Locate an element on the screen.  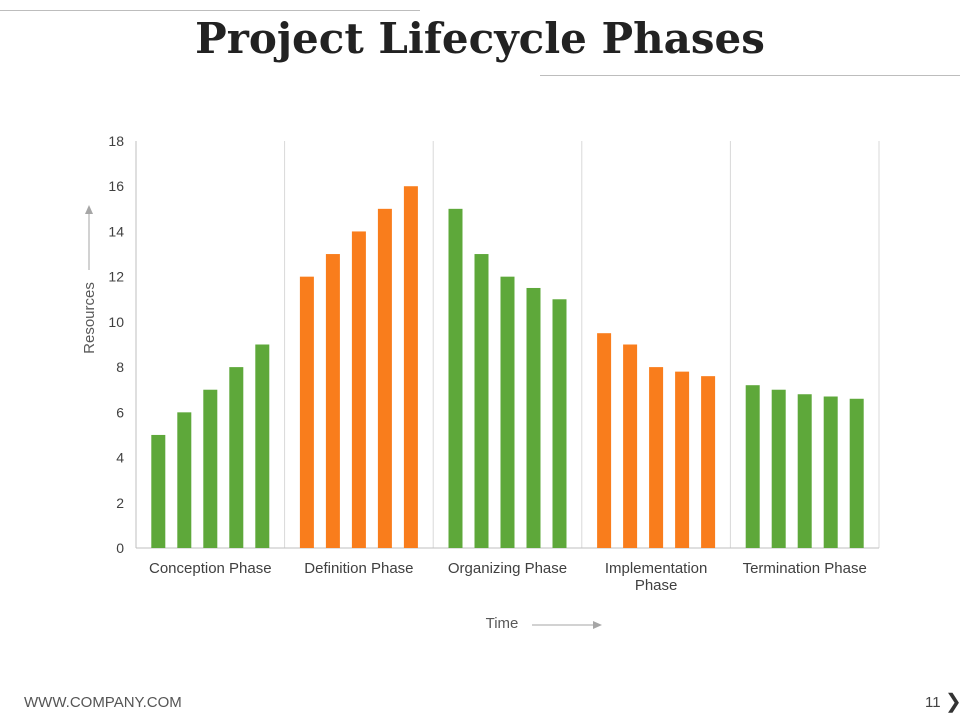
y-tick-label: 18 is located at coordinates (116, 141).